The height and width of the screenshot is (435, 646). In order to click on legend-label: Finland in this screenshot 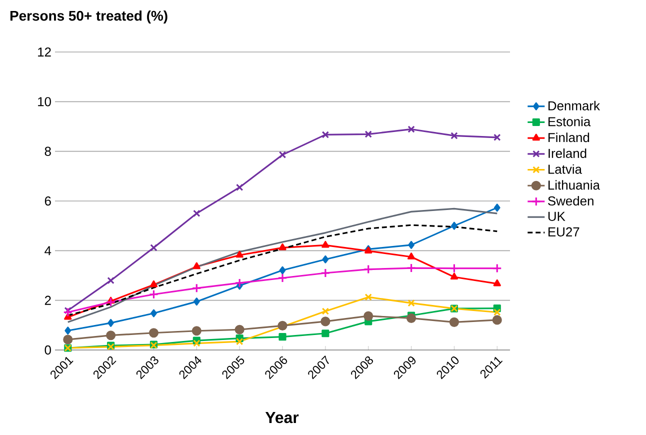, I will do `click(569, 137)`.